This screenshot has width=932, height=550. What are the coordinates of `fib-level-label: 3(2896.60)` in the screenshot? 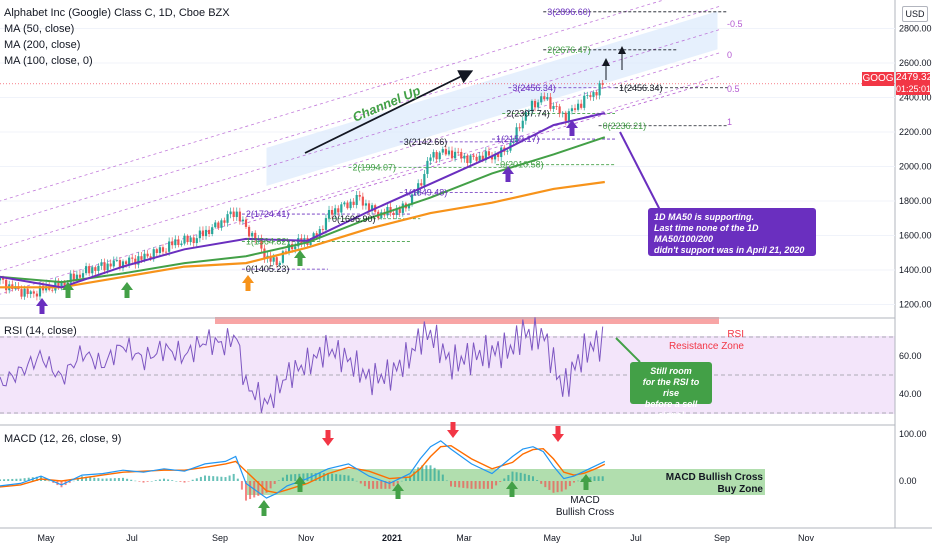 It's located at (569, 12).